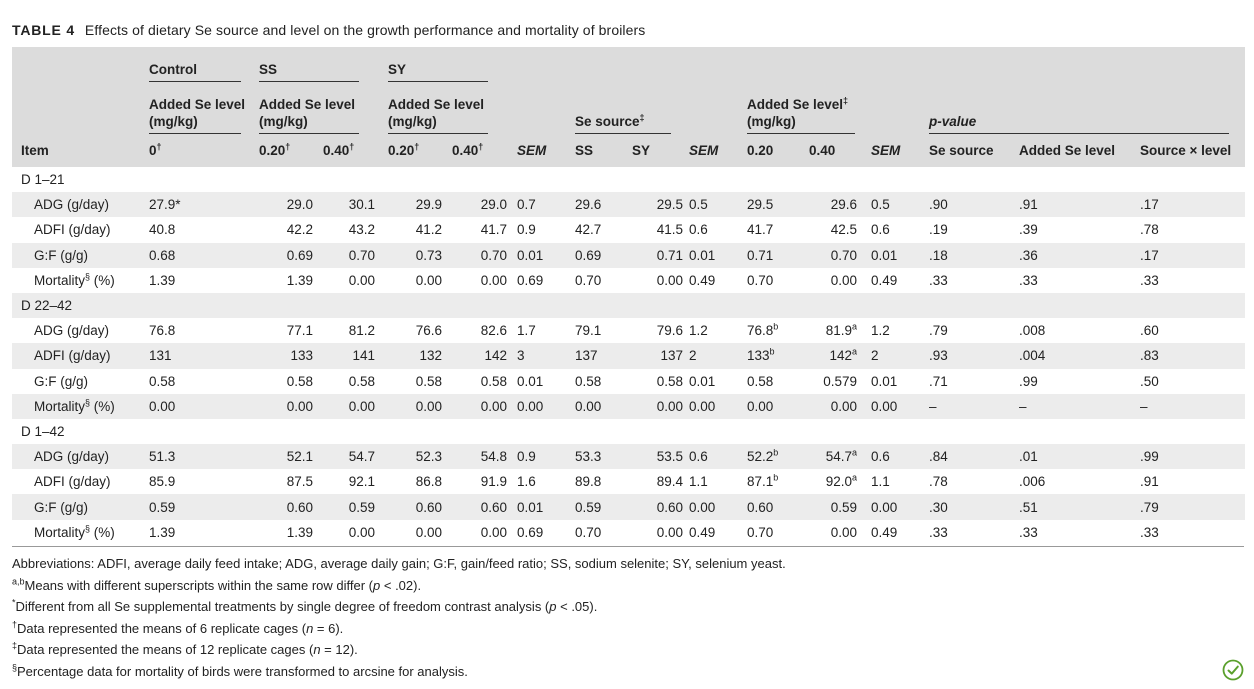  I want to click on cell-value: .008, so click(1032, 331).